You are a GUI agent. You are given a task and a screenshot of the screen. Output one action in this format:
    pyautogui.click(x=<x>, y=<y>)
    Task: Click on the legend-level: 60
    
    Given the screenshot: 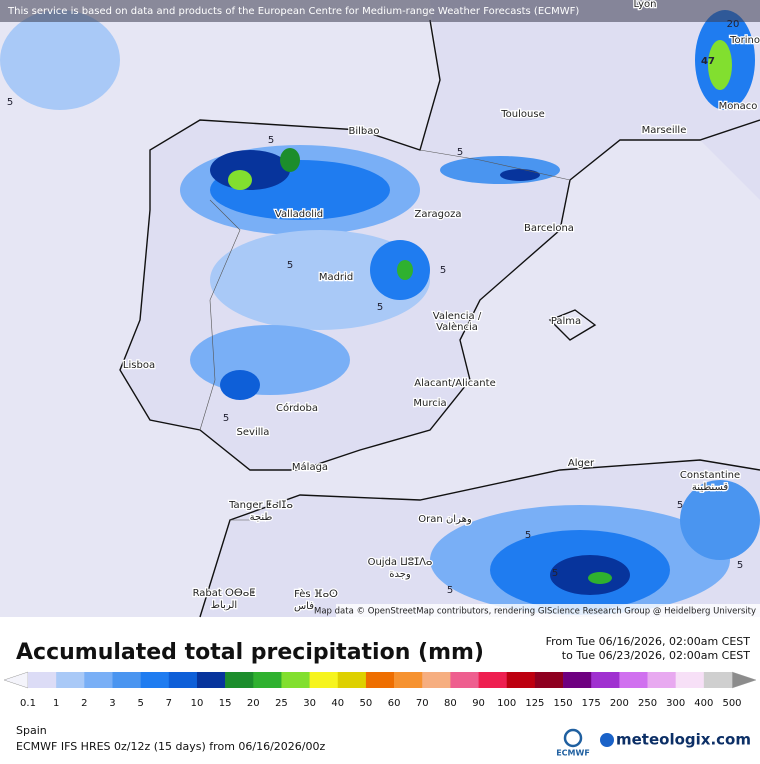 What is the action you would take?
    pyautogui.click(x=394, y=703)
    